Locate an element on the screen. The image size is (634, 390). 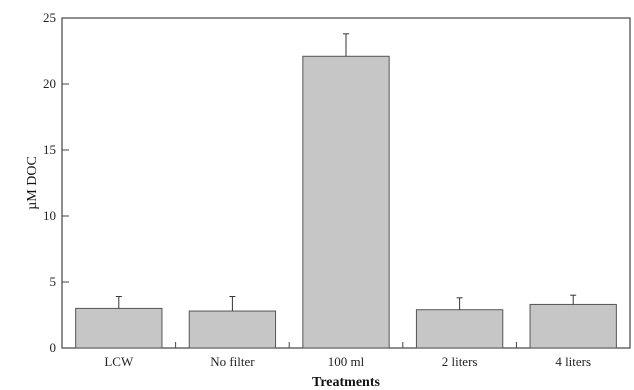
y-tick-label: 20 is located at coordinates (49, 83).